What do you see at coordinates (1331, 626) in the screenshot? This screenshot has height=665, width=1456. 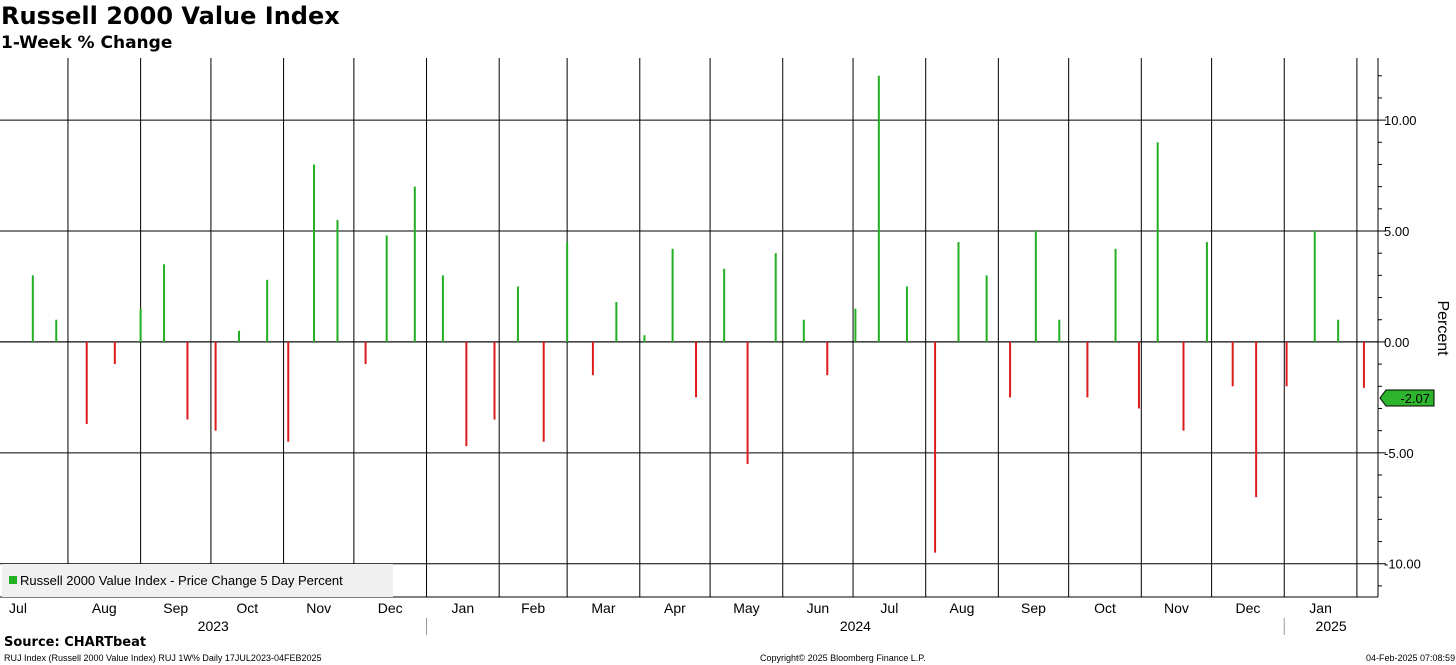 I see `year-label: 2025` at bounding box center [1331, 626].